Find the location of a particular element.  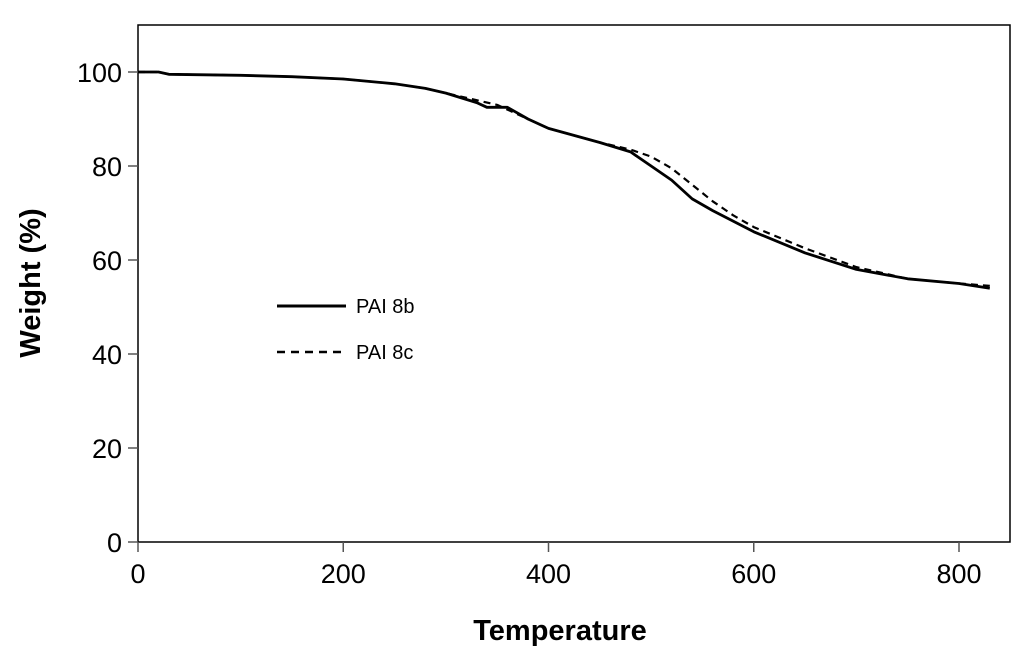

x-tick-label: 200 is located at coordinates (343, 574).